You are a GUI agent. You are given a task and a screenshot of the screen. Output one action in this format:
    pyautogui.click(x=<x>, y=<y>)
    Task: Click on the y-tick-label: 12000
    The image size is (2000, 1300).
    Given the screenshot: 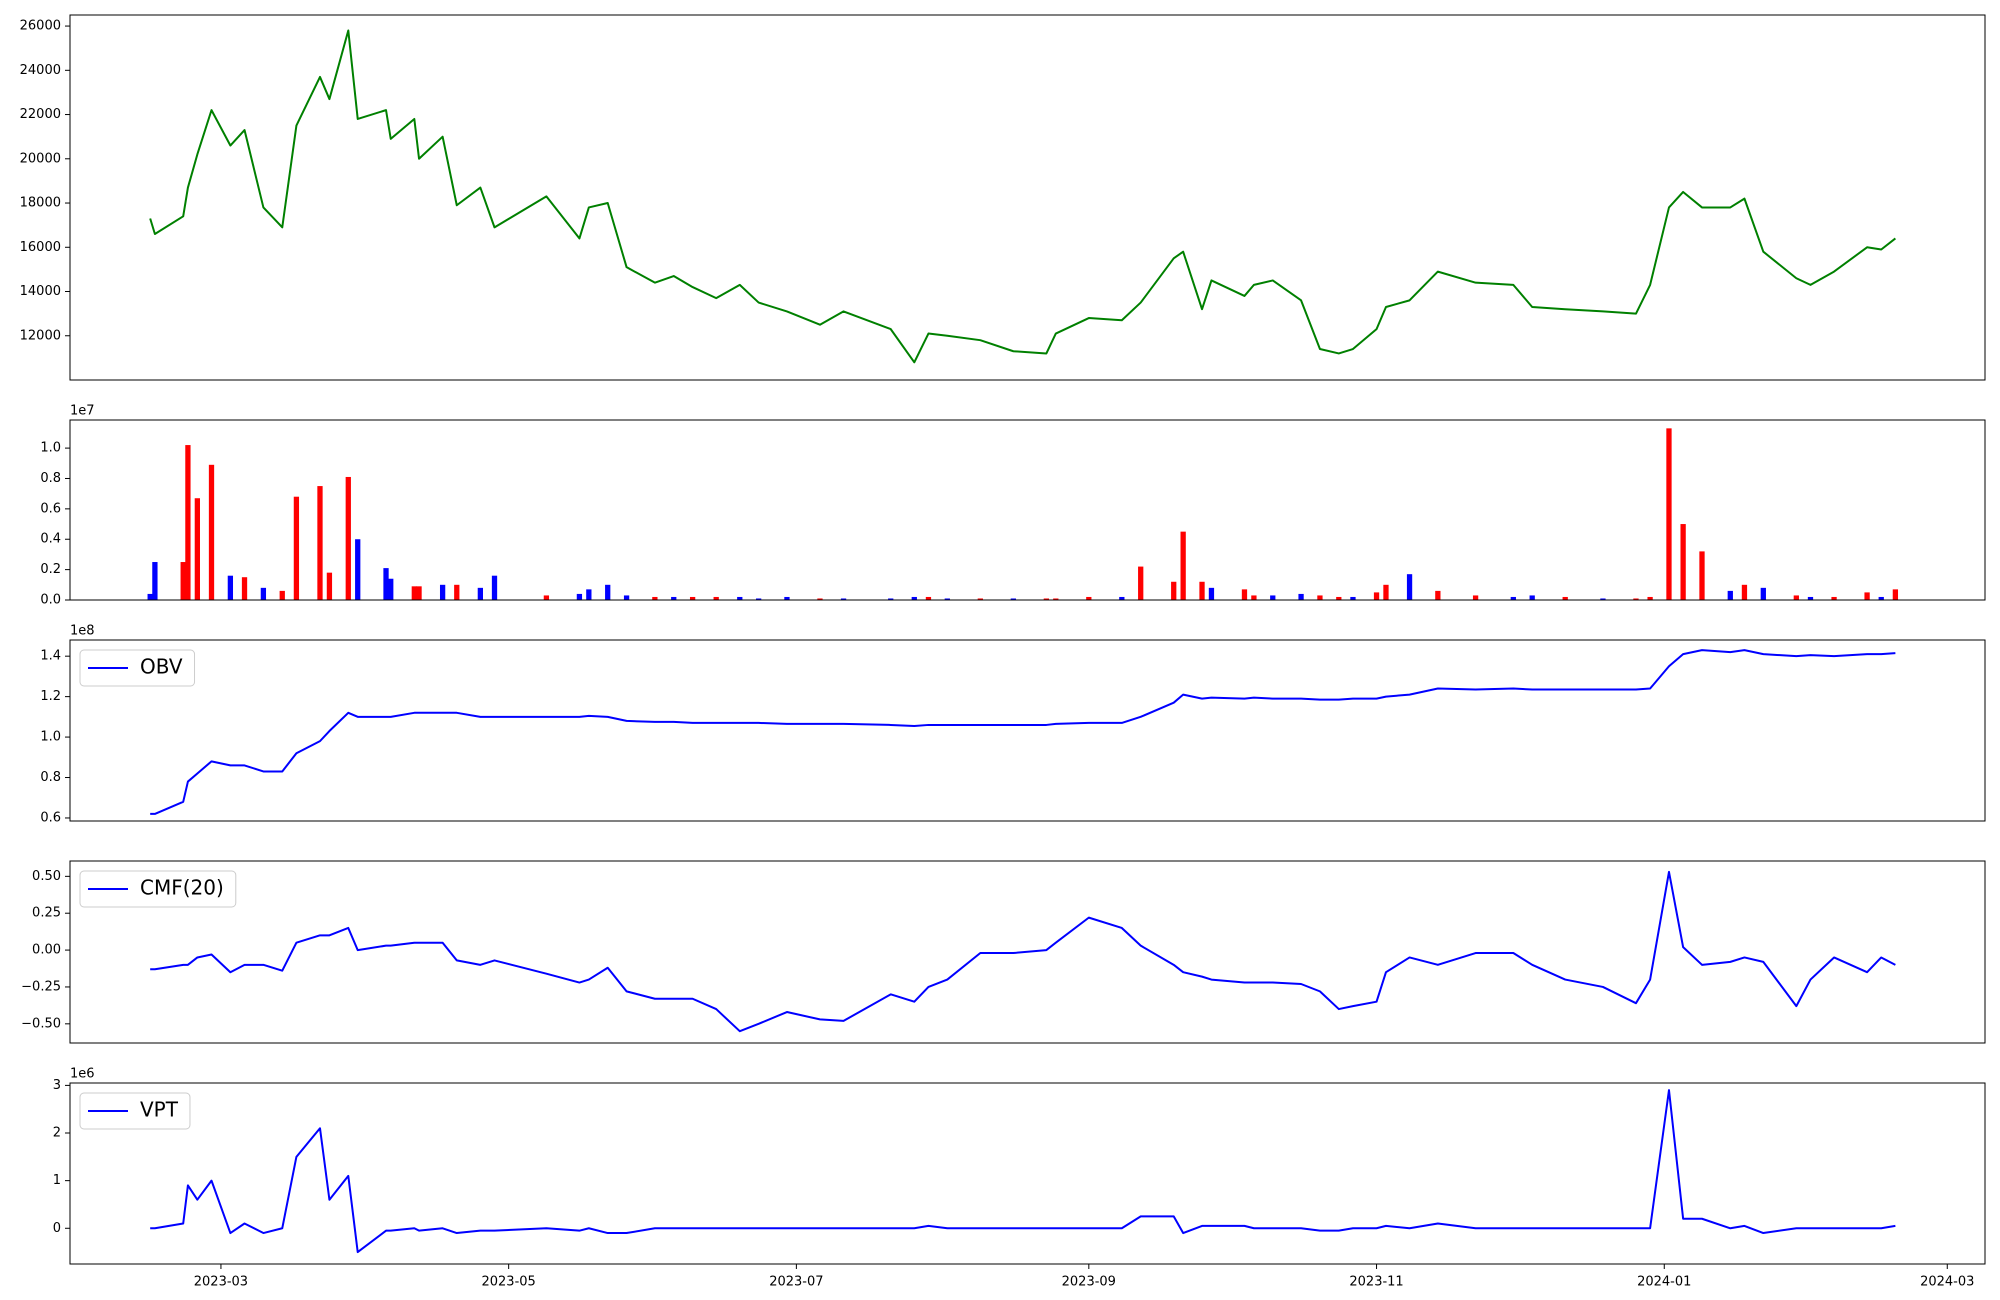 What is the action you would take?
    pyautogui.click(x=40, y=335)
    